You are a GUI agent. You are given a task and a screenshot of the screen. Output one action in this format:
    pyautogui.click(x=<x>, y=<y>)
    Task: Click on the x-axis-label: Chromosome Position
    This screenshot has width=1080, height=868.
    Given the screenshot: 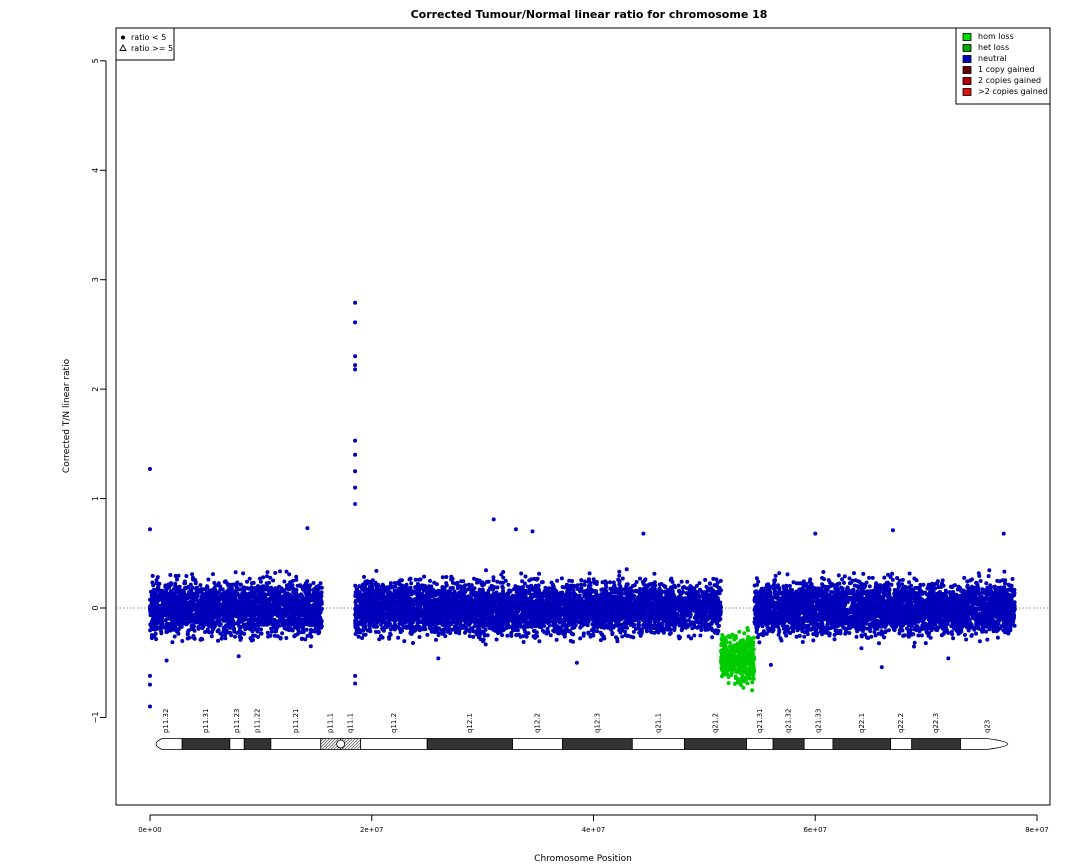 What is the action you would take?
    pyautogui.click(x=583, y=859)
    